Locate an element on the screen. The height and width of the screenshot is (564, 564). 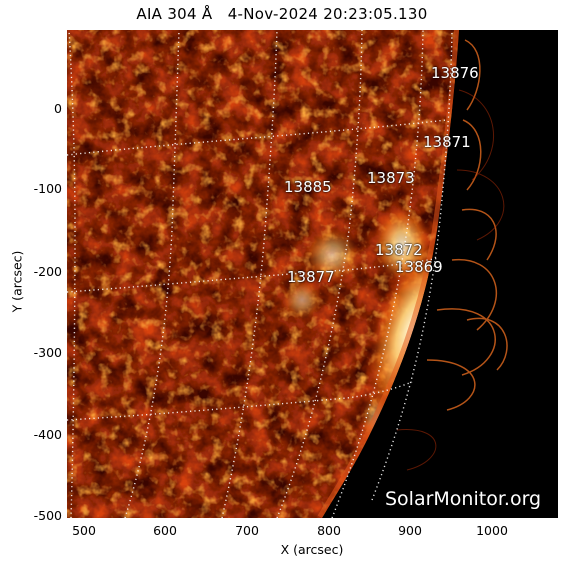
y-tick-neg300: -300 is located at coordinates (47, 352).